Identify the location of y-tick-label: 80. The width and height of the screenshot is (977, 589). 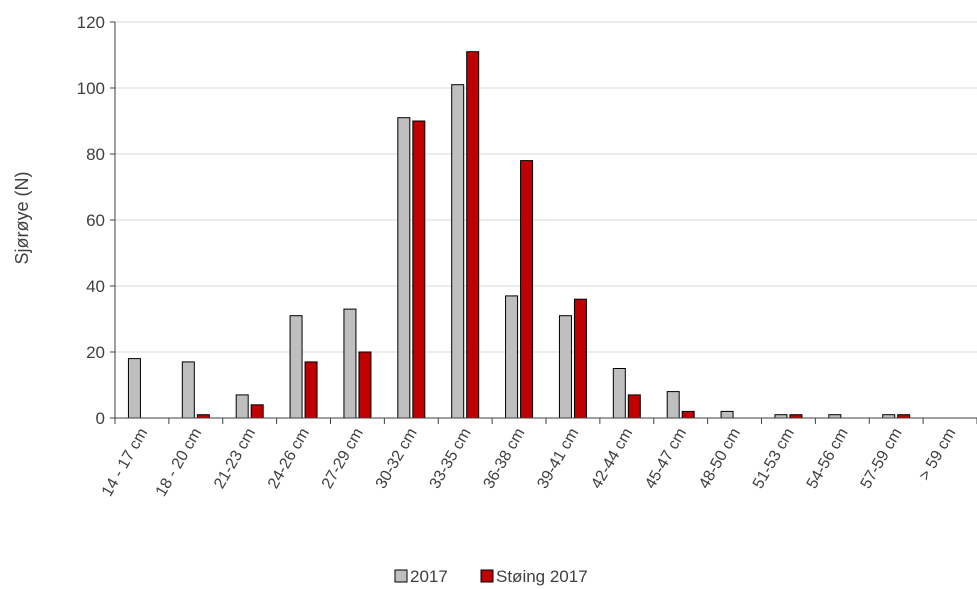
(95, 154).